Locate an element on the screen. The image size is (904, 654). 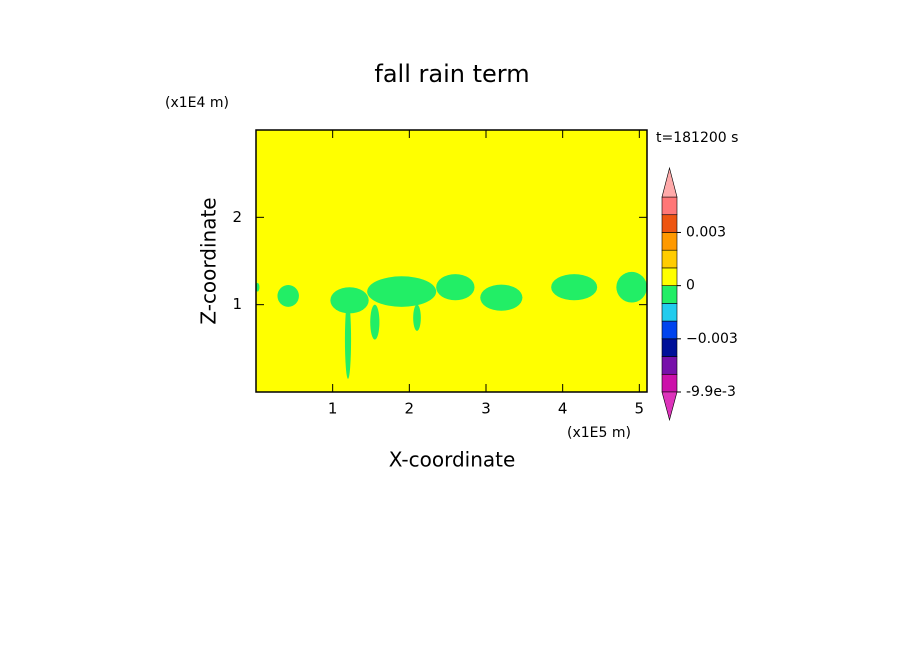
x-tick-label: 4 is located at coordinates (563, 409).